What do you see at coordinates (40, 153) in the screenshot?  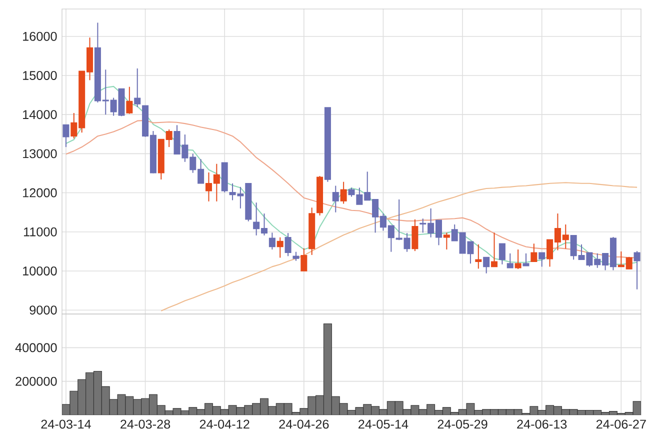 I see `y-tick-label: 13000` at bounding box center [40, 153].